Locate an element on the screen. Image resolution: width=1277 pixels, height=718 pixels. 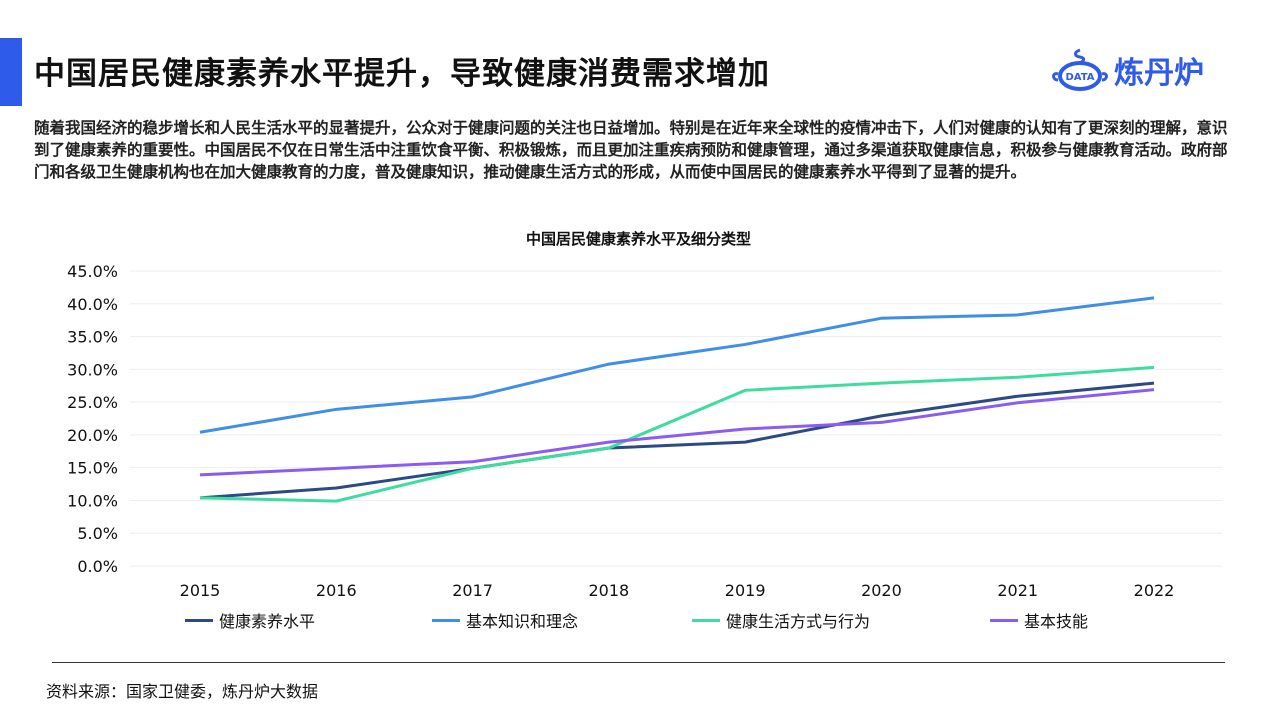
legend-item: 健康素养水平 is located at coordinates (250, 620).